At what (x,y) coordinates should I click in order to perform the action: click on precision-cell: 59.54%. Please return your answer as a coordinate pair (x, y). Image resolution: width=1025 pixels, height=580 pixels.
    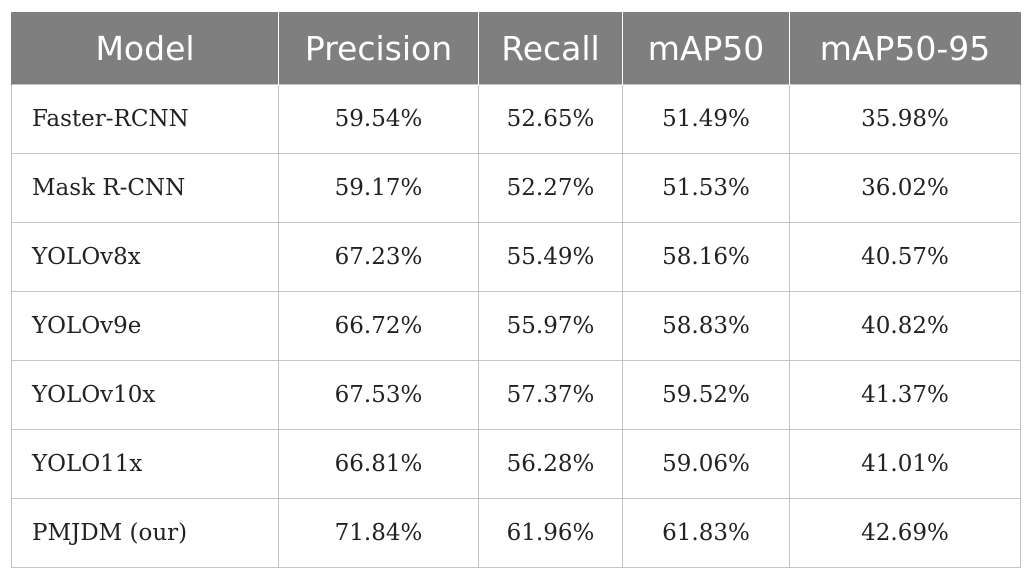
    Looking at the image, I should click on (378, 119).